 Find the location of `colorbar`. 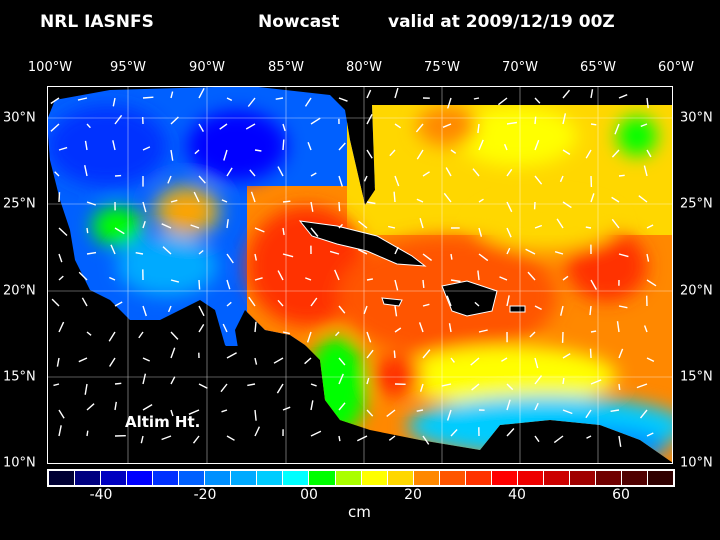

colorbar is located at coordinates (361, 478).